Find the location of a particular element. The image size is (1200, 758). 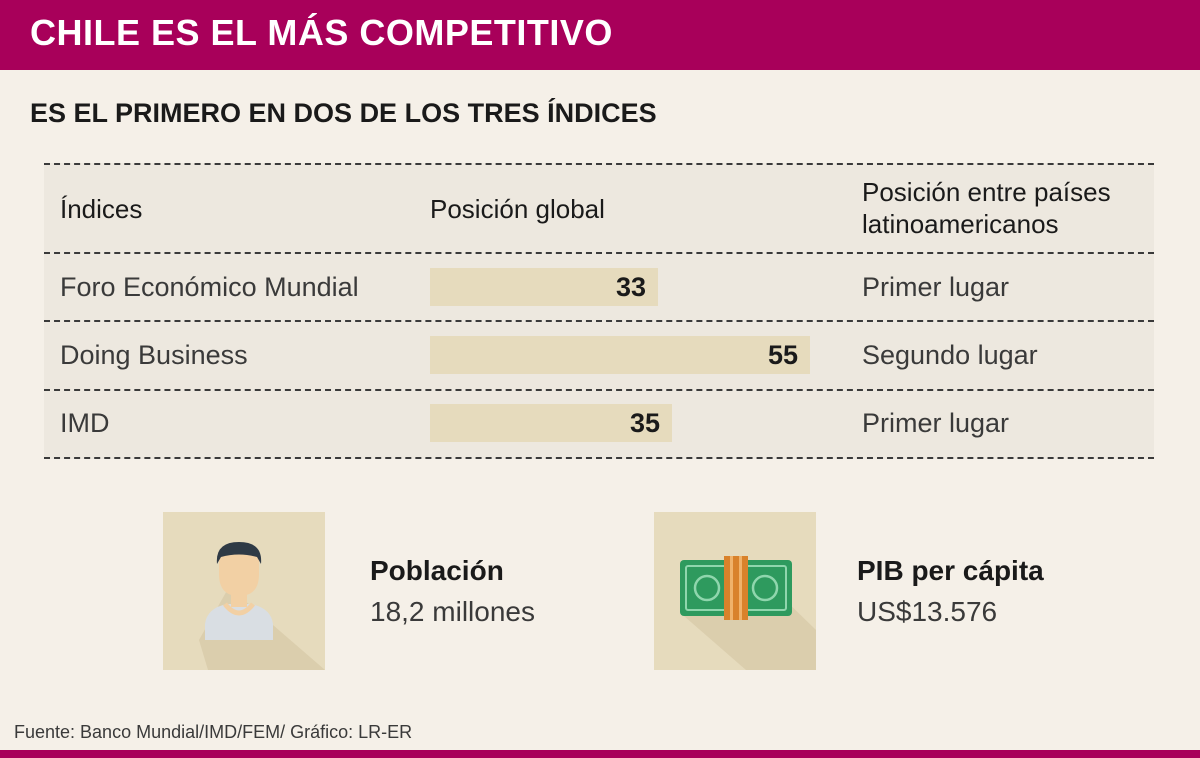

population-value: 18,2 millones is located at coordinates (452, 611).